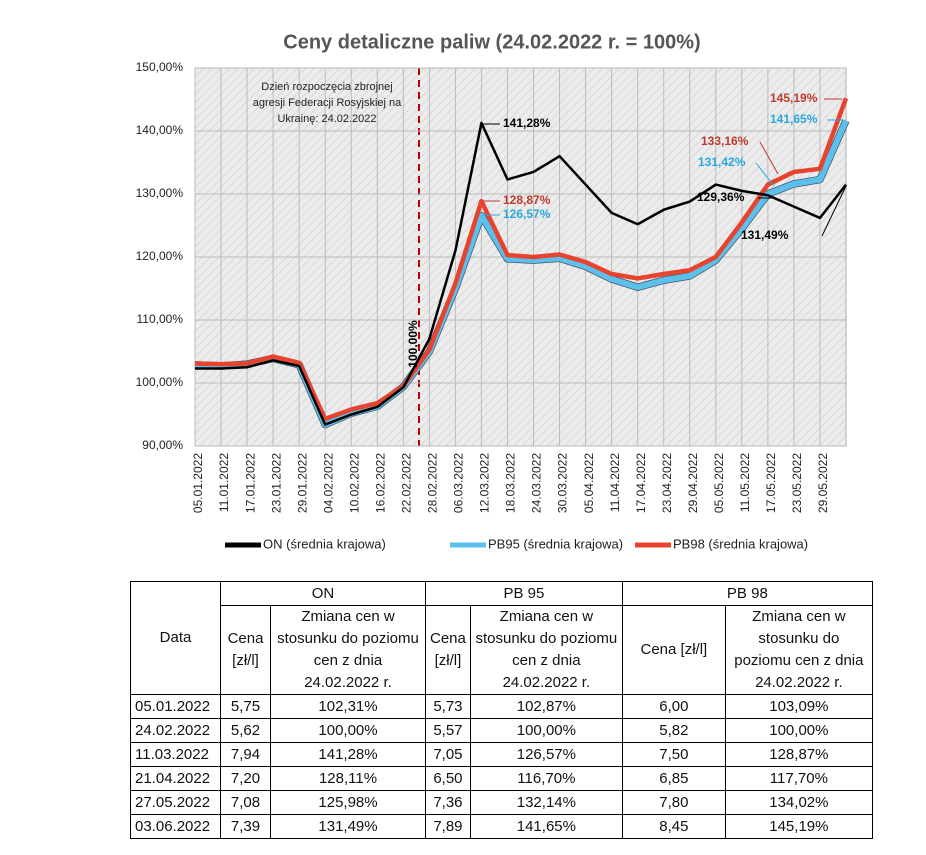  I want to click on table-cell: 7,50, so click(673, 754).